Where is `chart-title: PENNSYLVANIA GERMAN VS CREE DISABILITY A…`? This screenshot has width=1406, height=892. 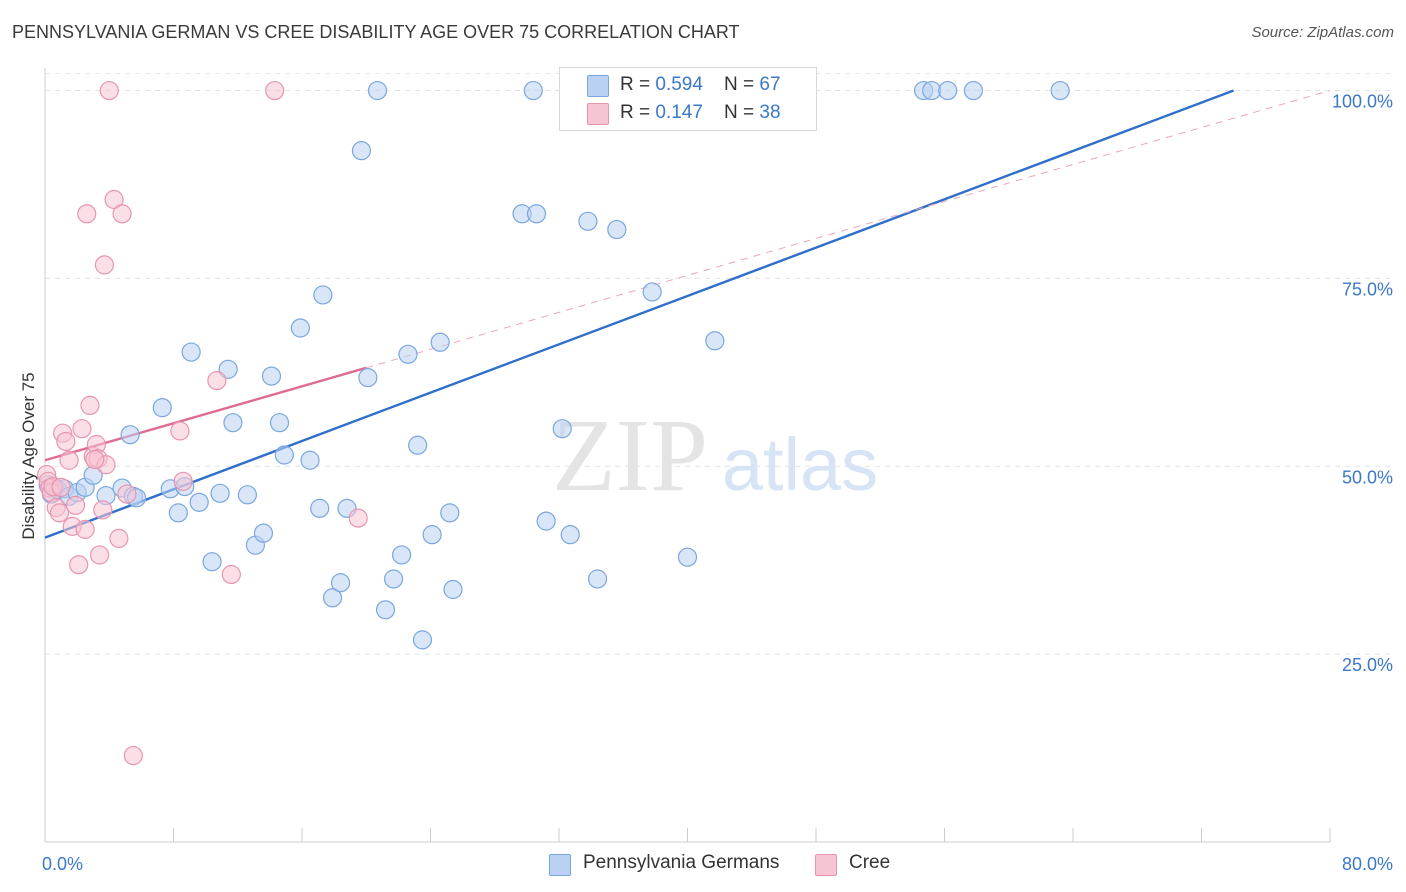
chart-title: PENNSYLVANIA GERMAN VS CREE DISABILITY A… is located at coordinates (376, 32).